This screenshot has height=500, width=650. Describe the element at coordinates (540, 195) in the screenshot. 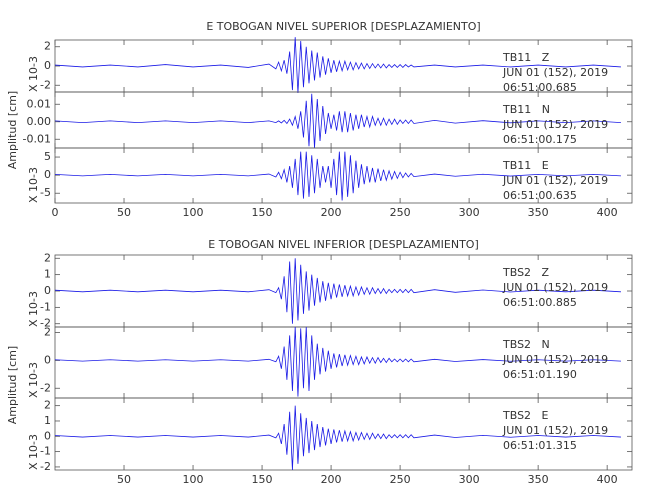

I see `trace-annotation: 06:51:00.635` at that location.